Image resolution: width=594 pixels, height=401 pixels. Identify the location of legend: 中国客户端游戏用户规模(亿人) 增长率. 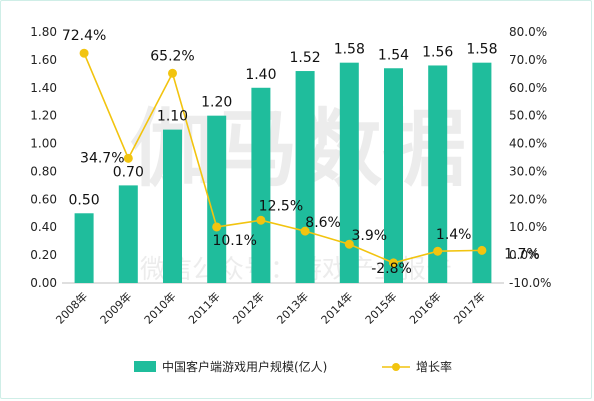
(293, 366).